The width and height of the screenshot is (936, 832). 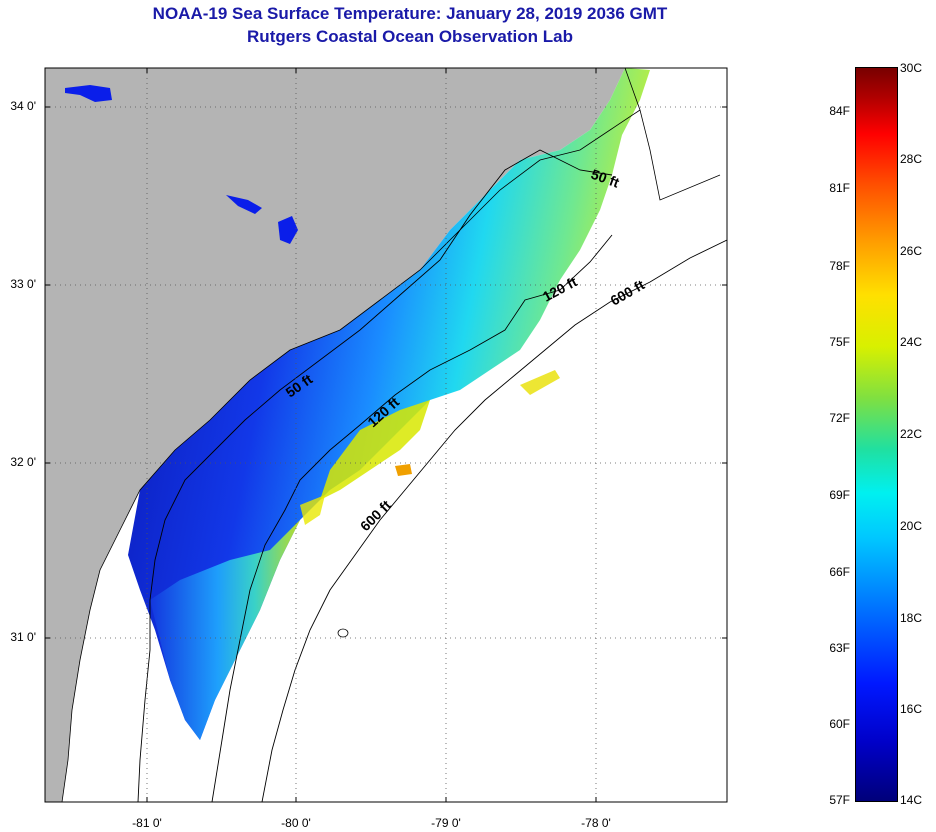 I want to click on inland-lake-moultrie, so click(x=244, y=204).